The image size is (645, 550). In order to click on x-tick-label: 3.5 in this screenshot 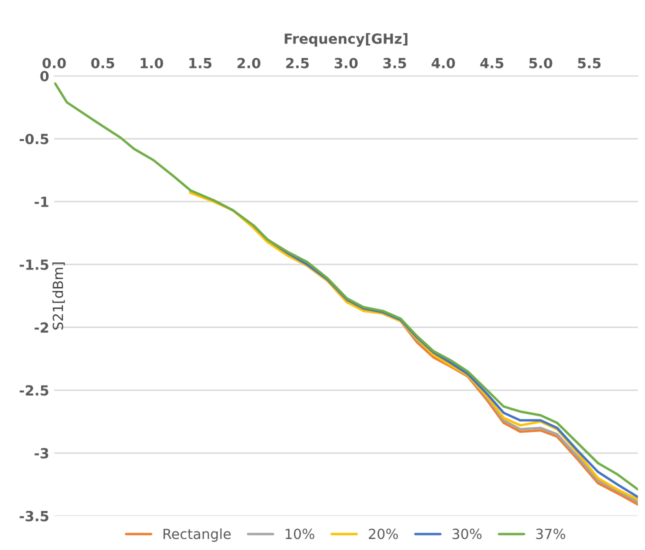, I will do `click(394, 63)`.